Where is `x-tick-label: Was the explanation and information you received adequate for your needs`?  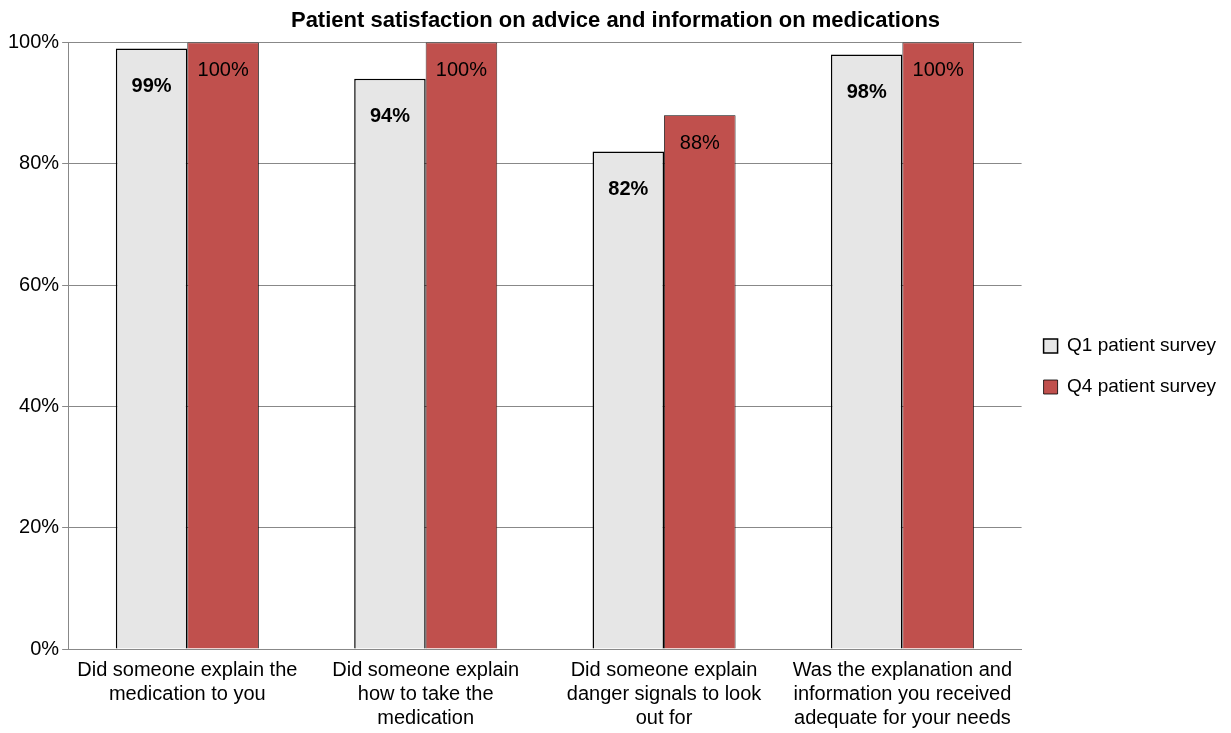 x-tick-label: Was the explanation and information you received adequate for your needs is located at coordinates (902, 692).